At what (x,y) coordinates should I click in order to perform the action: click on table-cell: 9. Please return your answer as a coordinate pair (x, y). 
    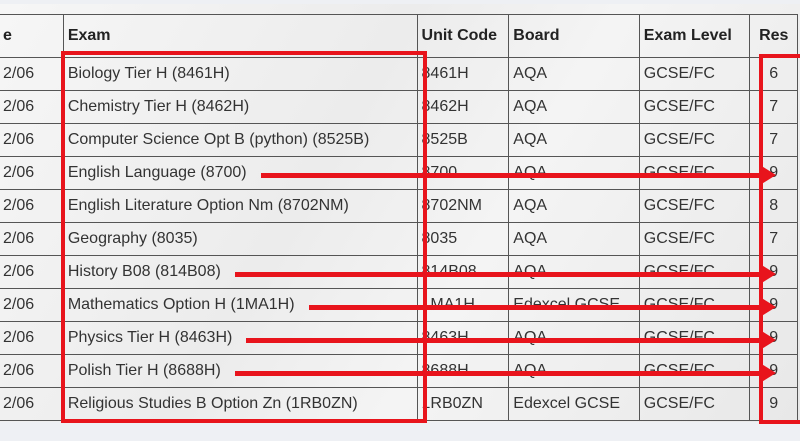
    Looking at the image, I should click on (773, 404).